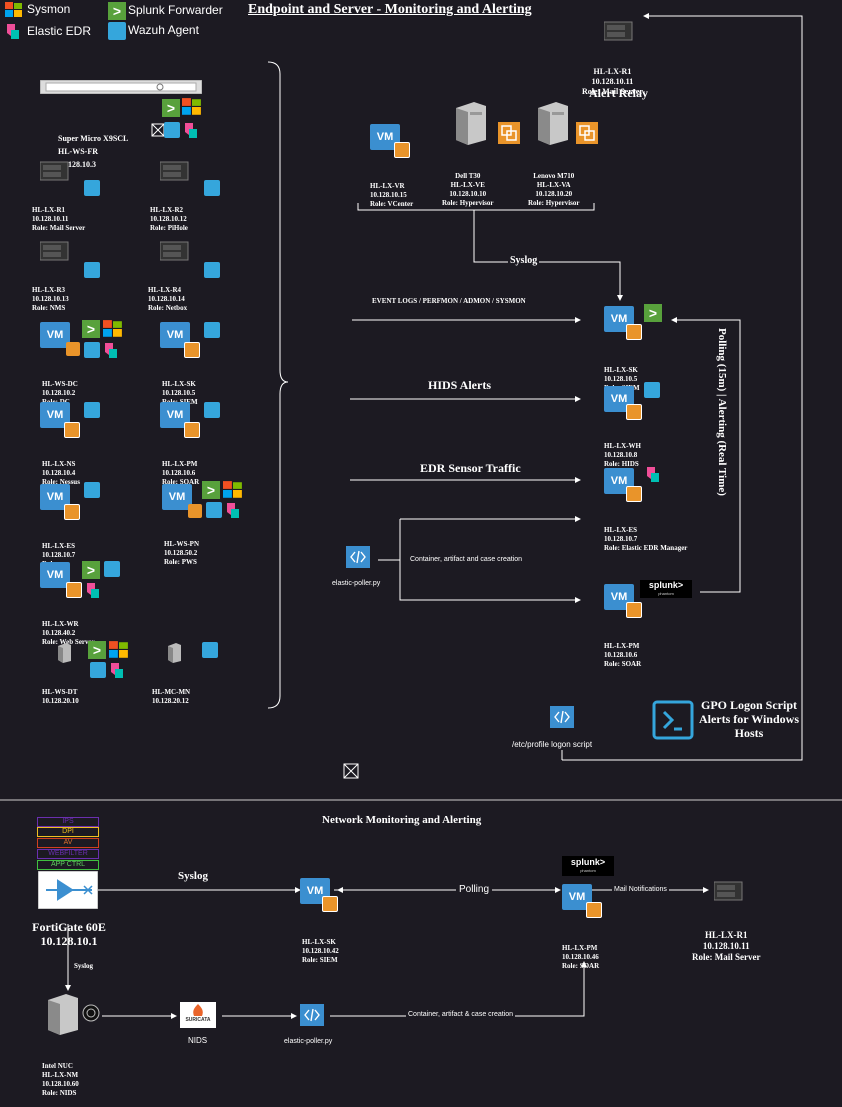  What do you see at coordinates (68, 633) in the screenshot?
I see `host-wr-label: HL-LX-WR 10.128.40.2 Role: Web Server` at bounding box center [68, 633].